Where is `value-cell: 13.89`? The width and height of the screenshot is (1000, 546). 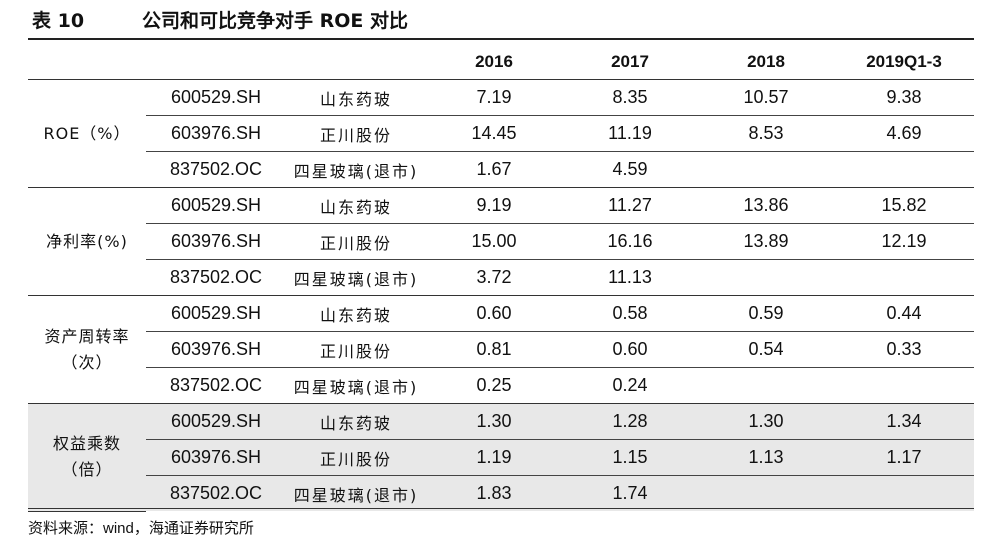
value-cell: 13.89 is located at coordinates (766, 241).